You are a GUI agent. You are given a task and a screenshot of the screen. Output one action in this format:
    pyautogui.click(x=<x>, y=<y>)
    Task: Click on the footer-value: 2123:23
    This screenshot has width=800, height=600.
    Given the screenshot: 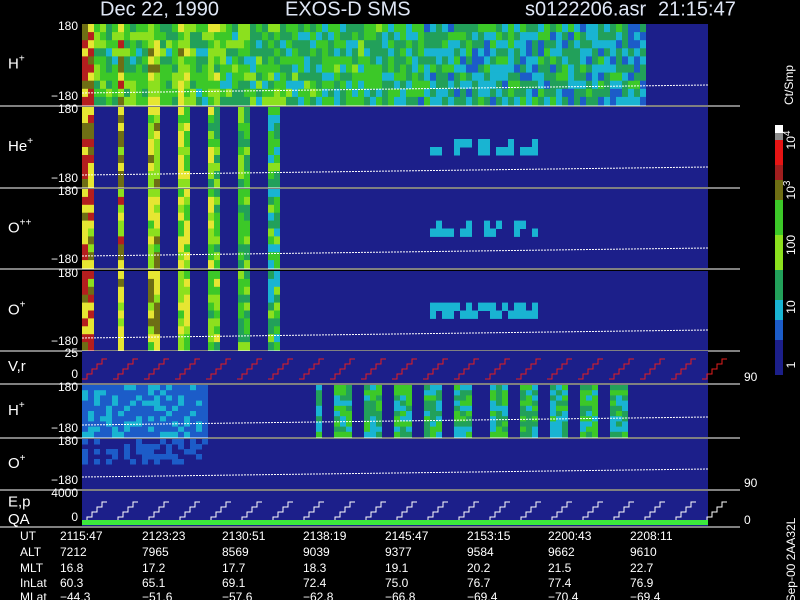 What is the action you would take?
    pyautogui.click(x=164, y=536)
    